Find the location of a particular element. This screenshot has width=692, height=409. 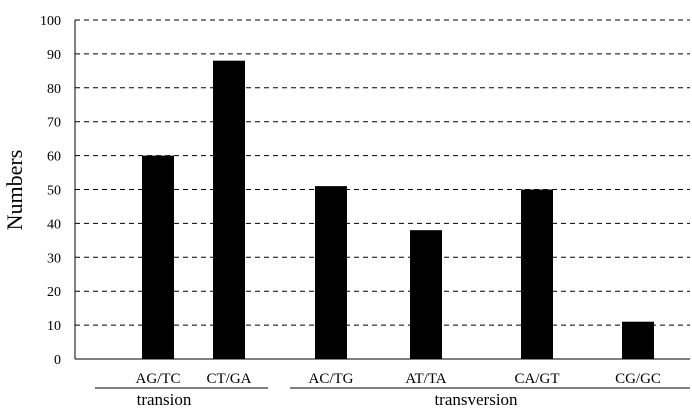

y-tick-label: 90 is located at coordinates (54, 55).